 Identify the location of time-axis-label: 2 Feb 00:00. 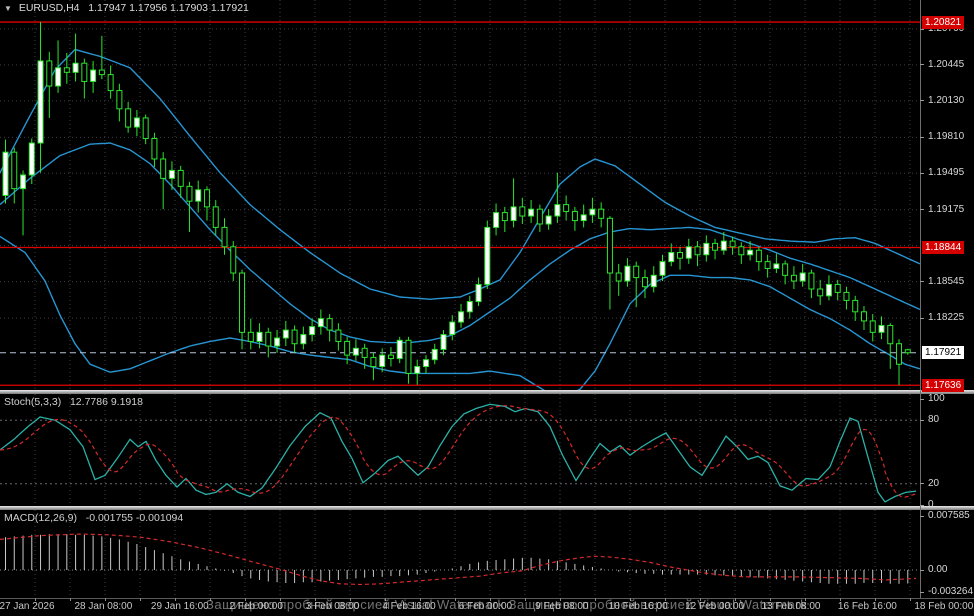
(256, 606).